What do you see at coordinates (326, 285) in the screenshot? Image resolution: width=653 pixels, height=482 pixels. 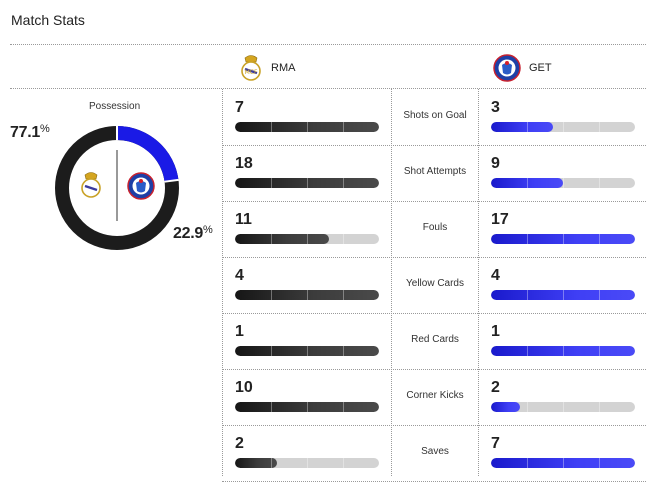 I see `stat-row: 4 Yellow Cards 4` at bounding box center [326, 285].